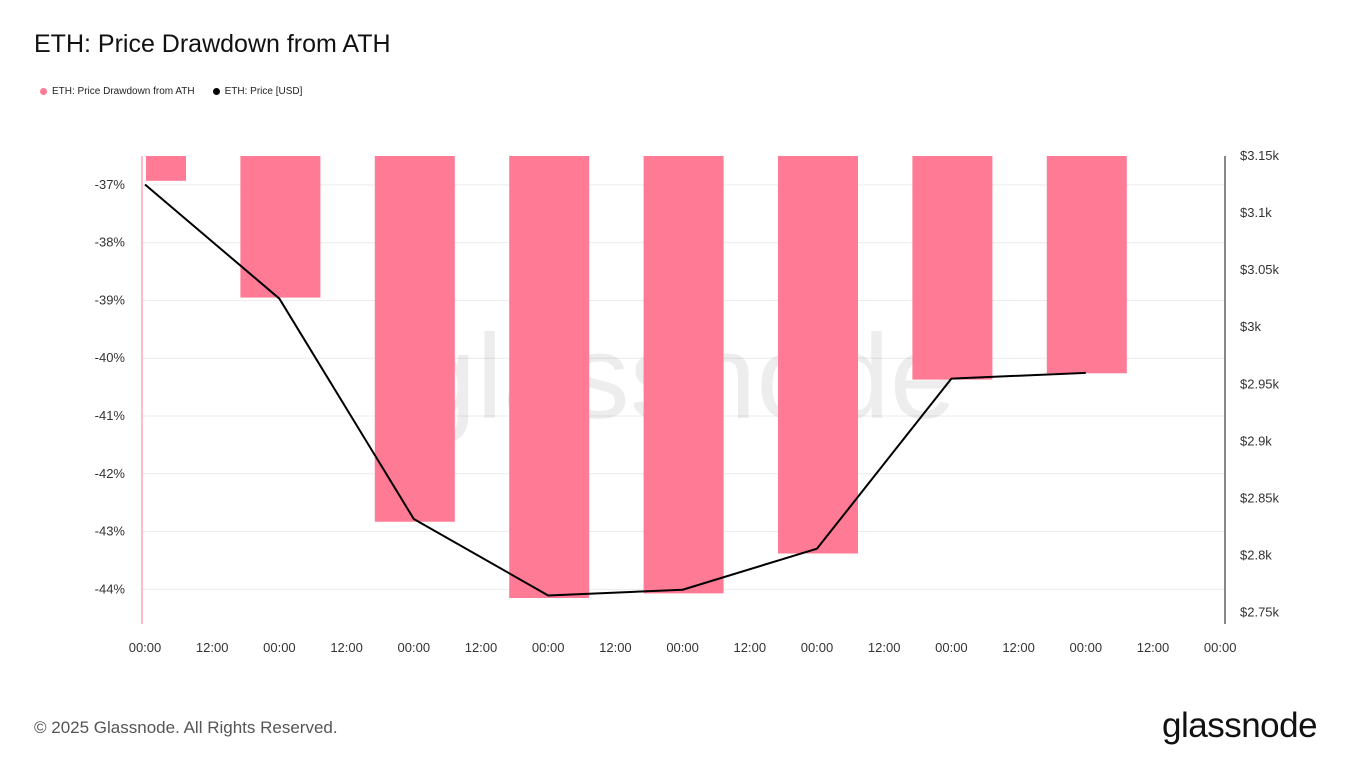 The image size is (1366, 768). Describe the element at coordinates (1260, 269) in the screenshot. I see `right-tick-label: $3.05k` at that location.